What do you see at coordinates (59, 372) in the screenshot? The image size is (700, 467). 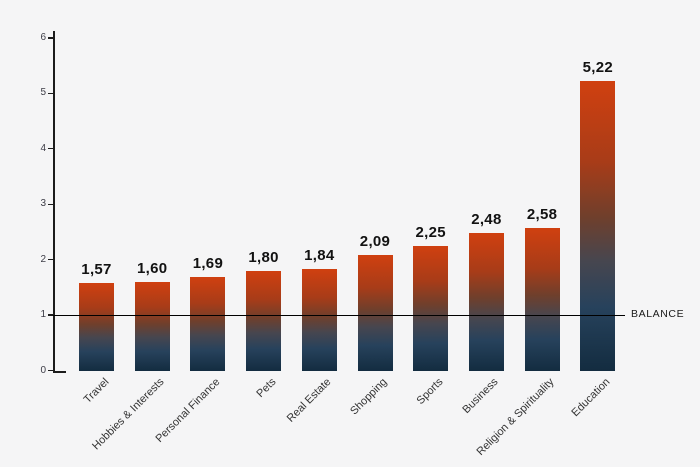 I see `x-axis-stub` at bounding box center [59, 372].